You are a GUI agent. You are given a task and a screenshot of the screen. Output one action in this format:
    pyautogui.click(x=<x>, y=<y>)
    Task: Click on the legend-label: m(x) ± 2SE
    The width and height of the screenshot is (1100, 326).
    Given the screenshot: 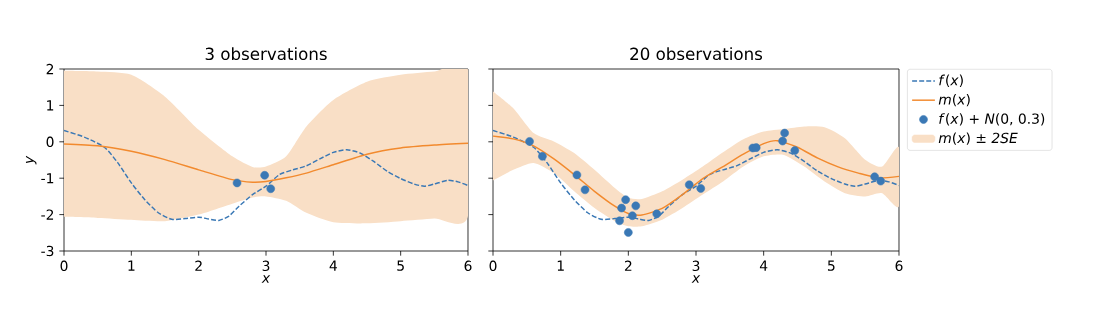 What is the action you would take?
    pyautogui.click(x=978, y=138)
    